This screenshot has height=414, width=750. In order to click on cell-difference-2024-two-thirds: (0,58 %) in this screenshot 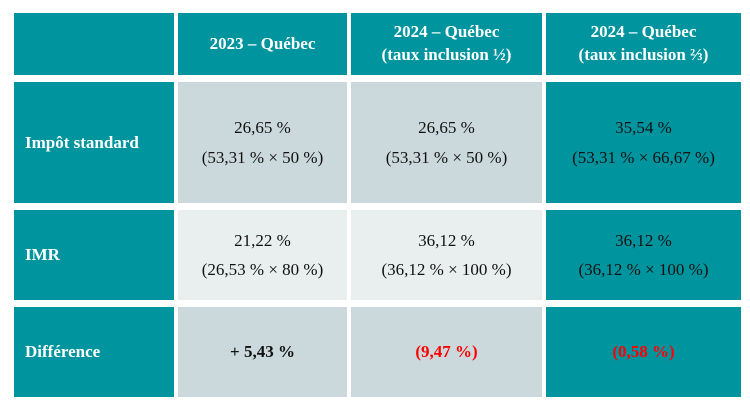, I will do `click(643, 352)`.